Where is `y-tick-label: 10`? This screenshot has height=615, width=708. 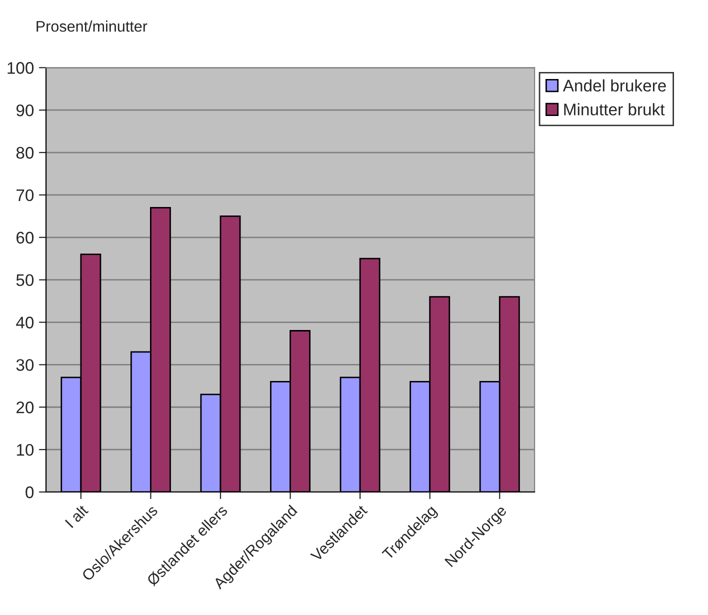 y-tick-label: 10 is located at coordinates (25, 450).